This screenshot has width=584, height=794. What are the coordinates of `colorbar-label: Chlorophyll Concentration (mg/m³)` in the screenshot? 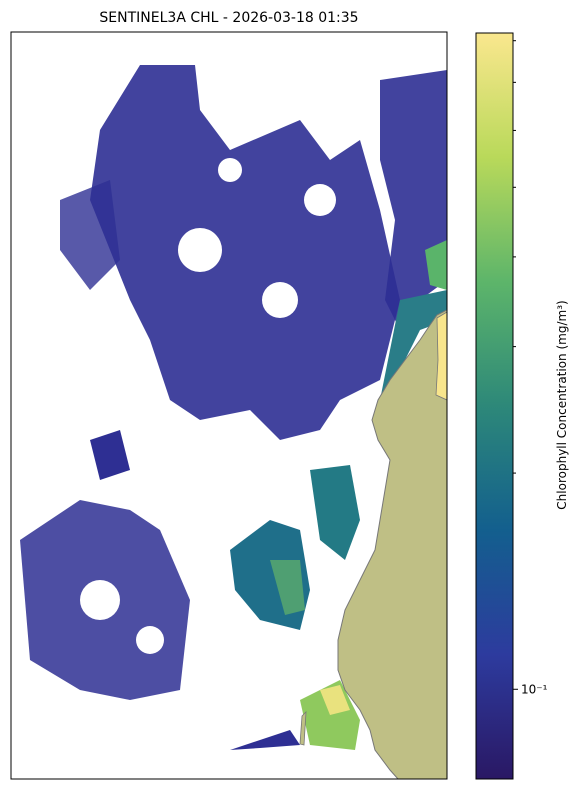 It's located at (562, 404).